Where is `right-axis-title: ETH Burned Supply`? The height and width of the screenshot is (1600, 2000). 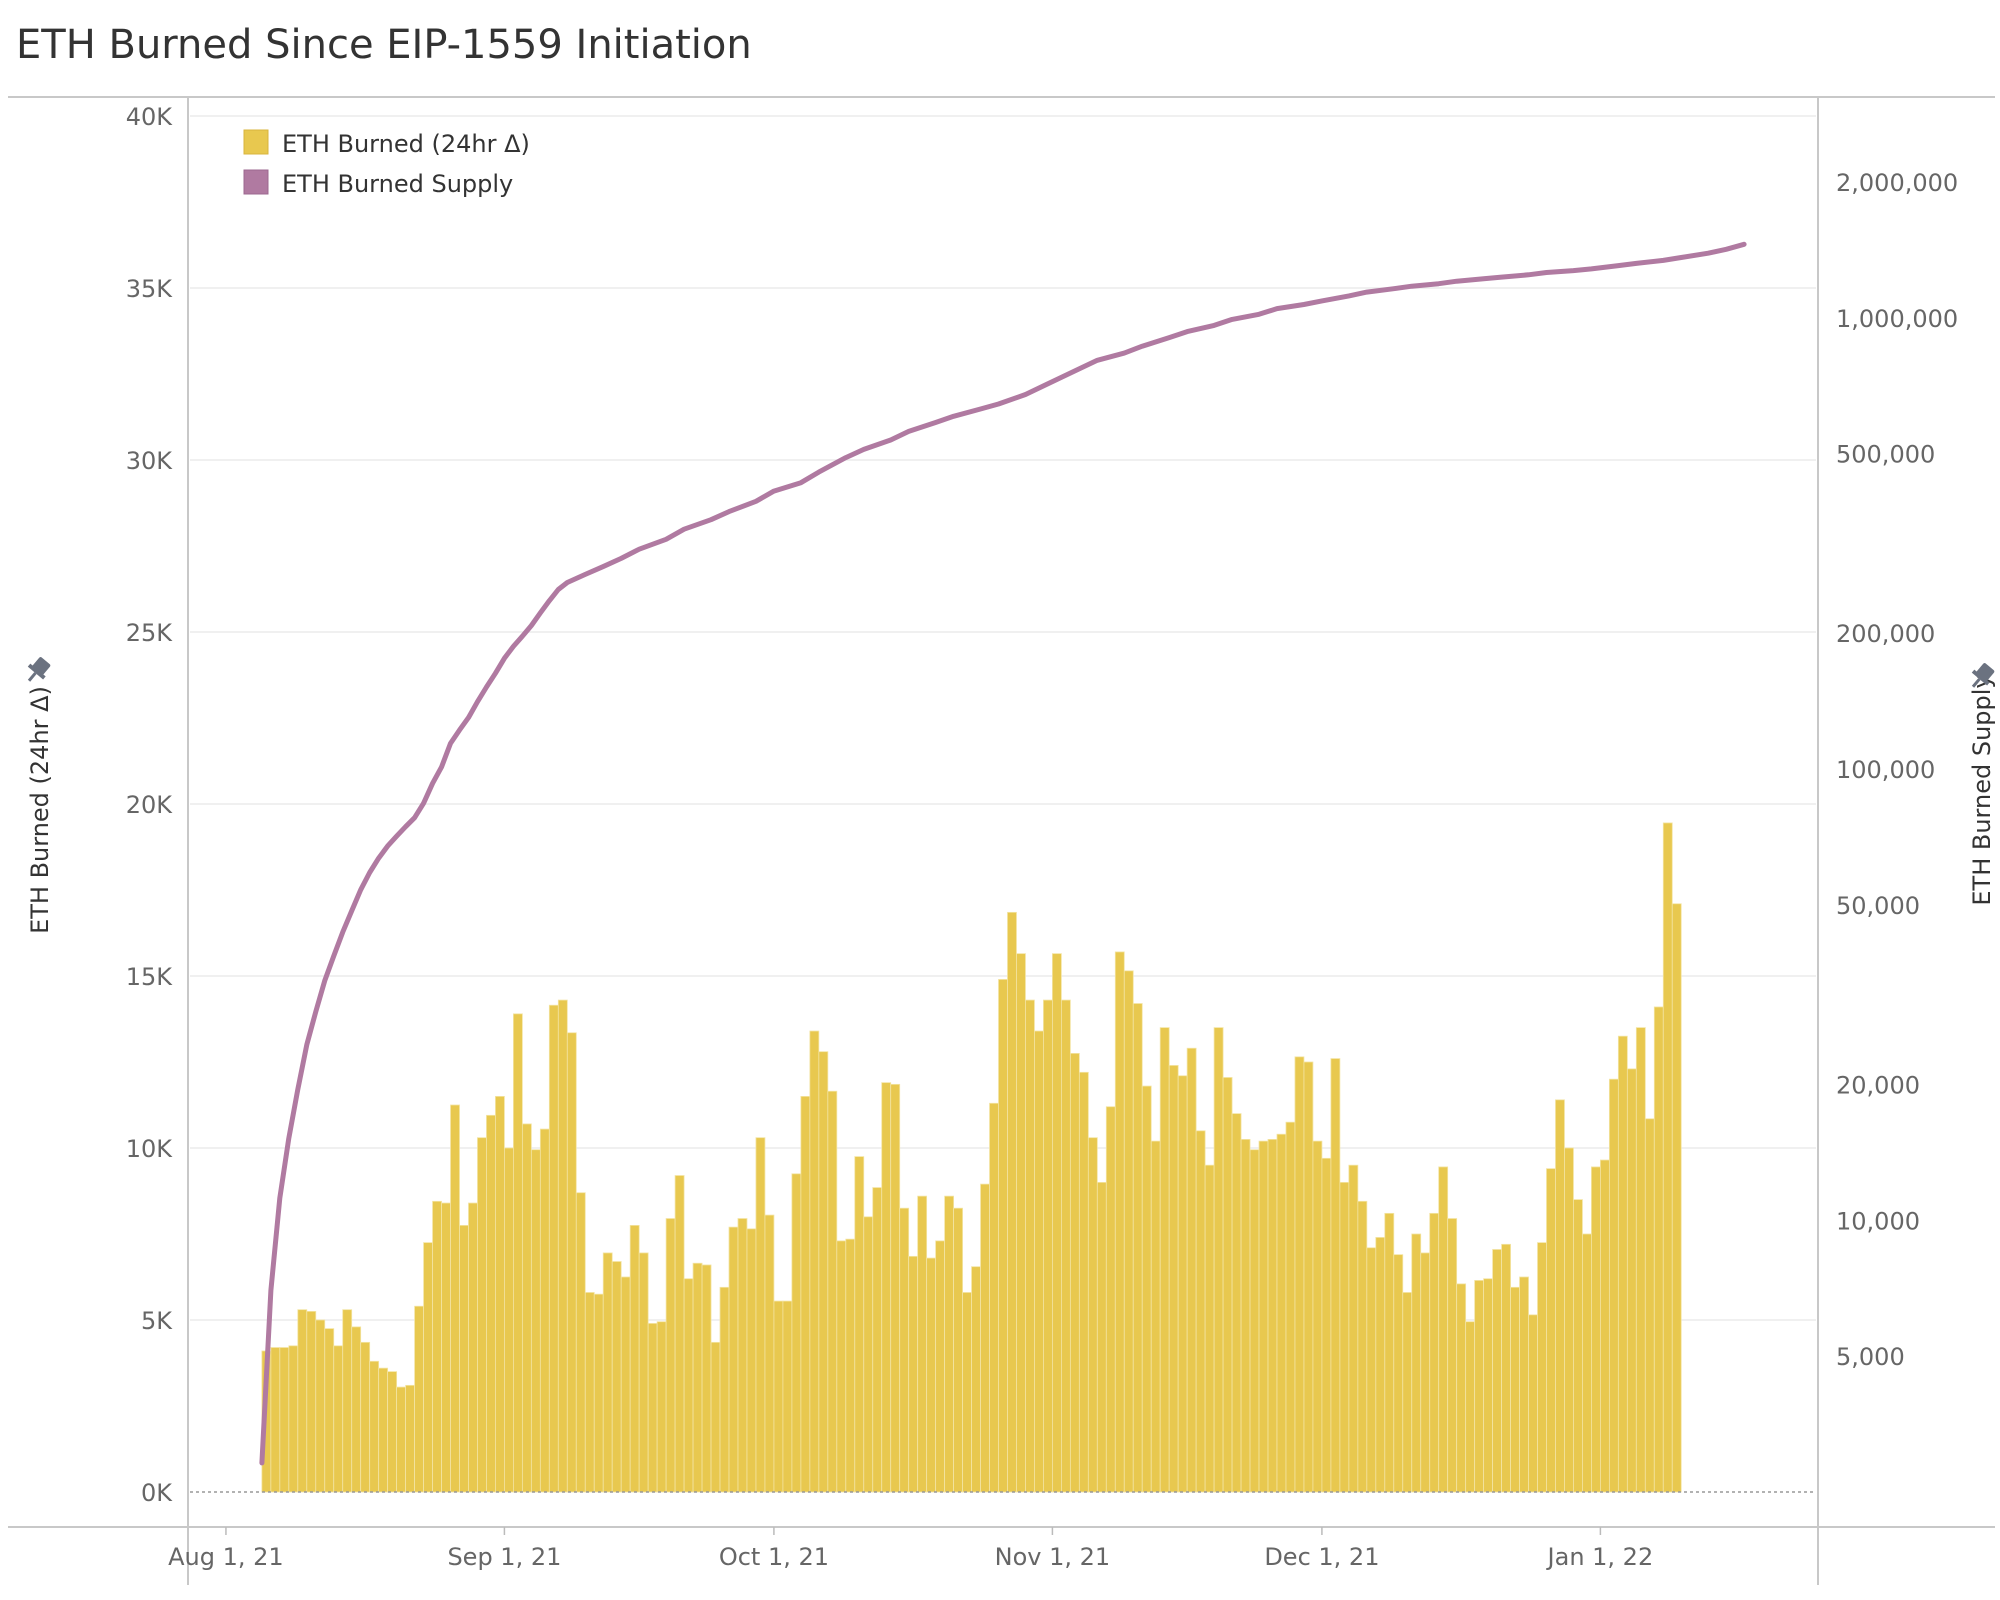
right-axis-title: ETH Burned Supply is located at coordinates (1982, 789).